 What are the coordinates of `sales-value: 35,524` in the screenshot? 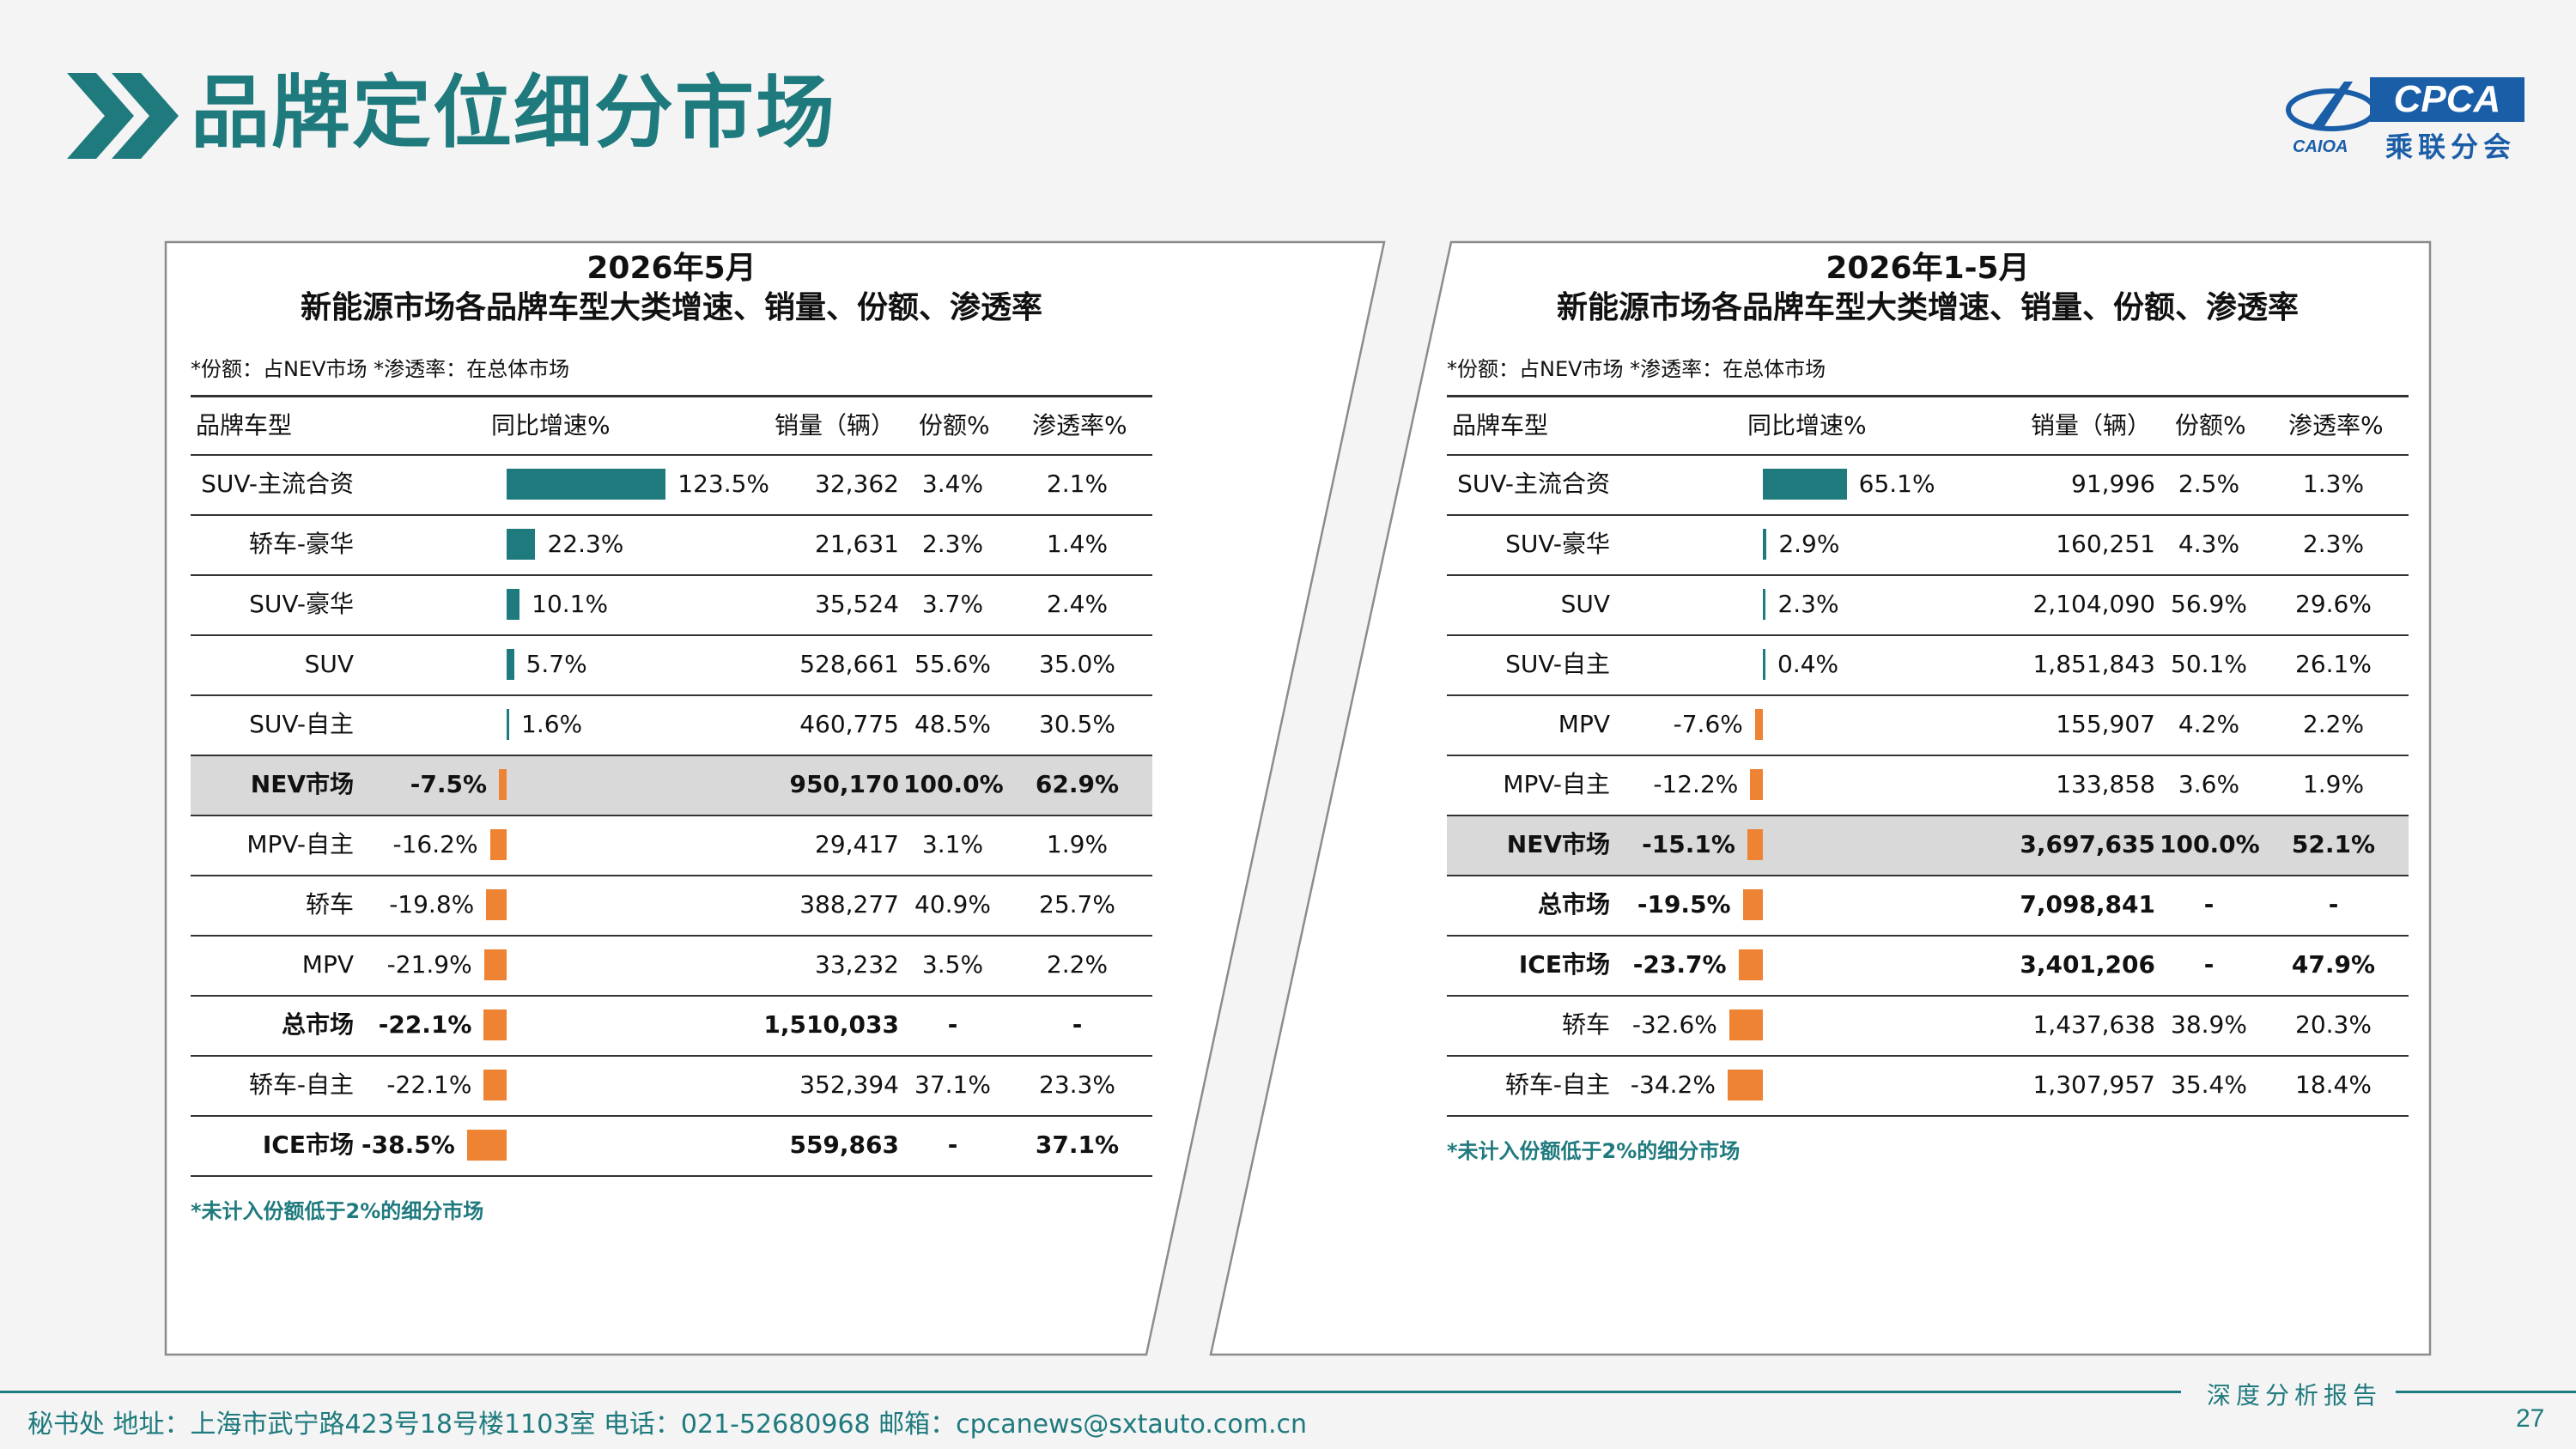 It's located at (857, 604).